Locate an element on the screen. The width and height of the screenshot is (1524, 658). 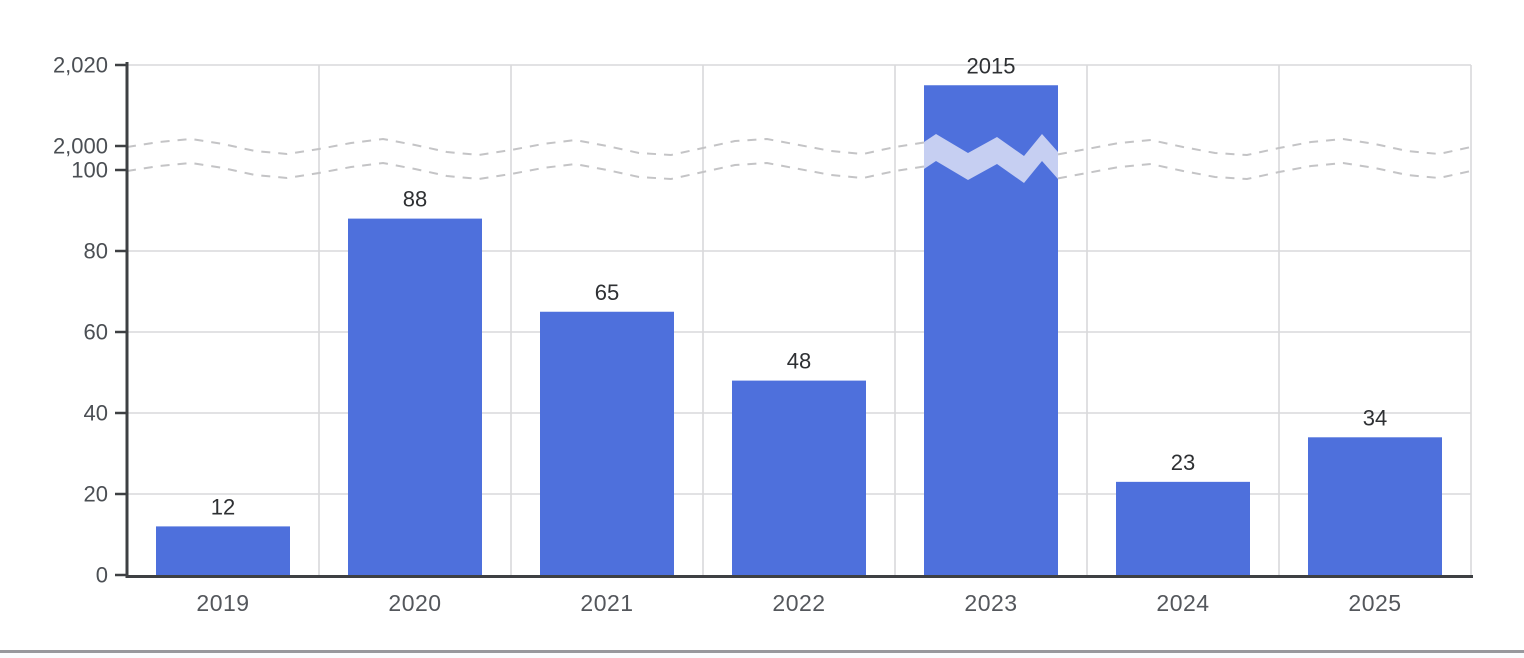
bar-2019 is located at coordinates (223, 550).